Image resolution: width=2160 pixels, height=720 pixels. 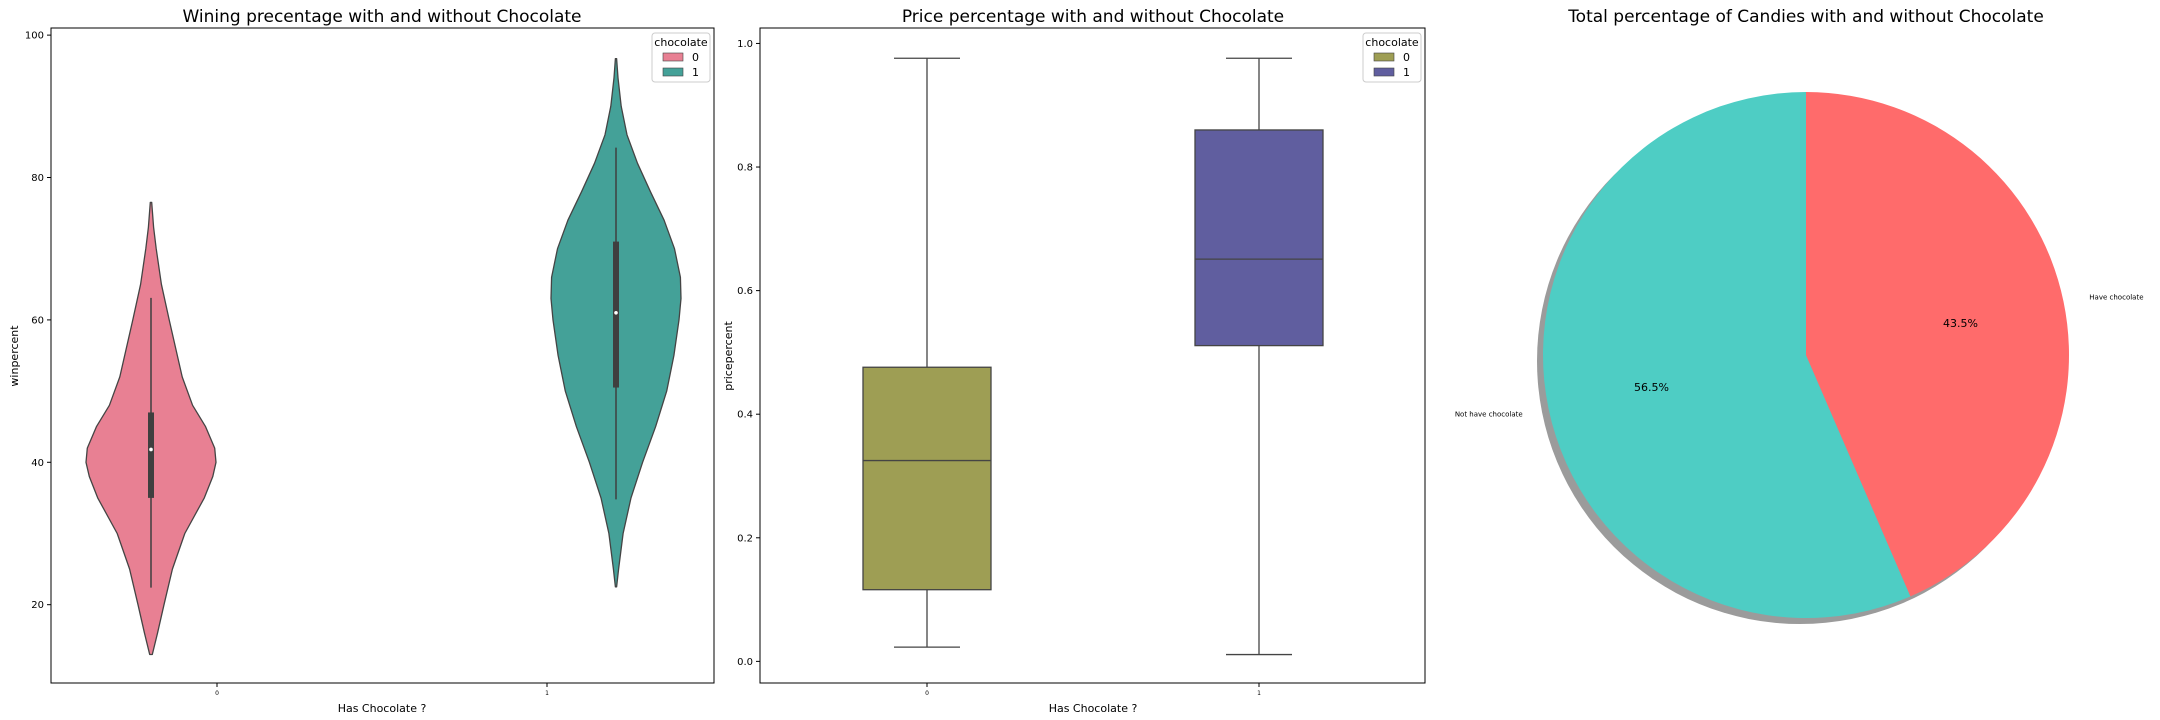 I want to click on y-tick-label: 20, so click(x=37, y=605).